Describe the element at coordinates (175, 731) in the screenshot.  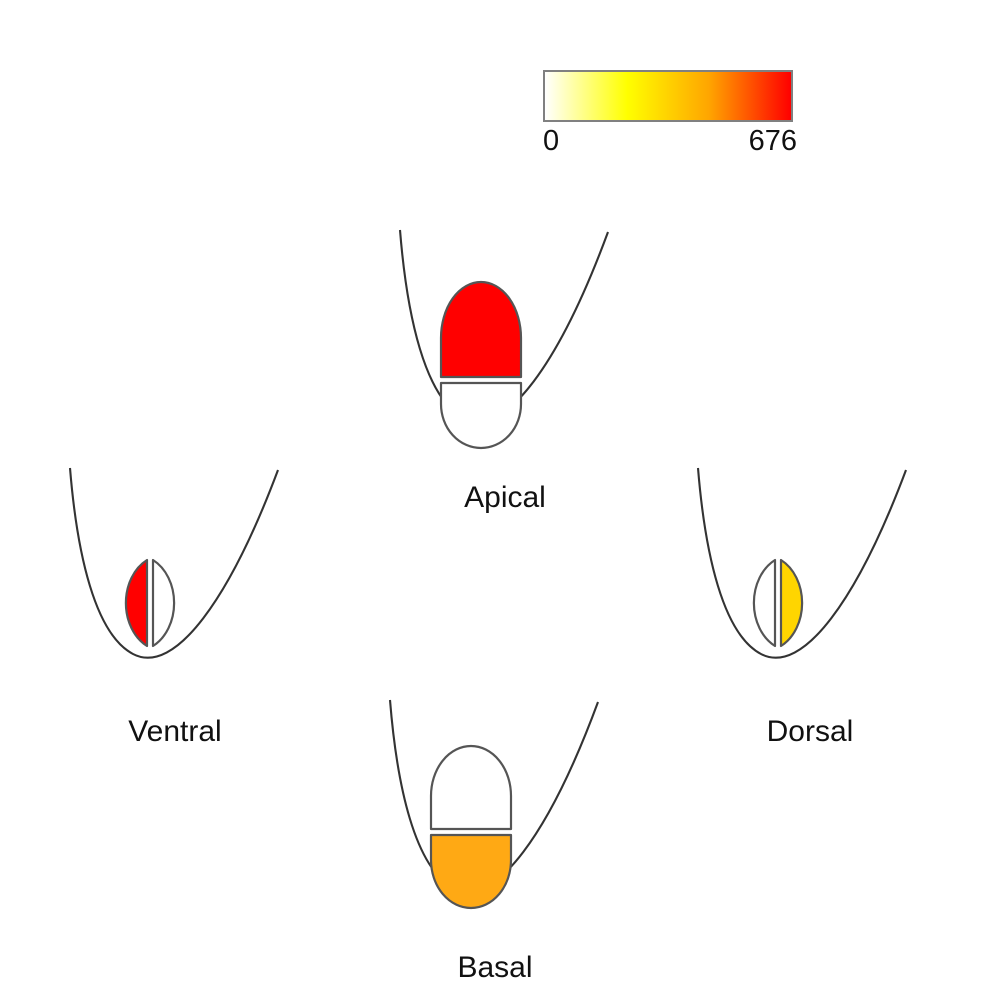
I see `panel-label-ventral: Ventral` at that location.